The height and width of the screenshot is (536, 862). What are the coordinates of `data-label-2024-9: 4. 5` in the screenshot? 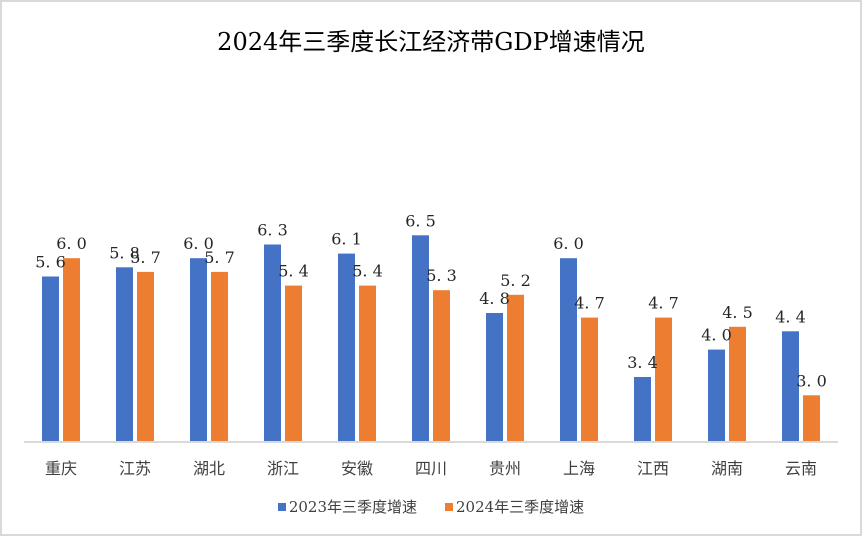 It's located at (737, 312).